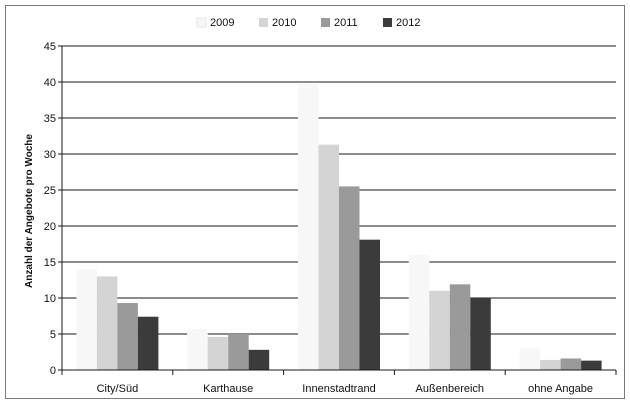  What do you see at coordinates (50, 263) in the screenshot?
I see `y-tick-label: 15` at bounding box center [50, 263].